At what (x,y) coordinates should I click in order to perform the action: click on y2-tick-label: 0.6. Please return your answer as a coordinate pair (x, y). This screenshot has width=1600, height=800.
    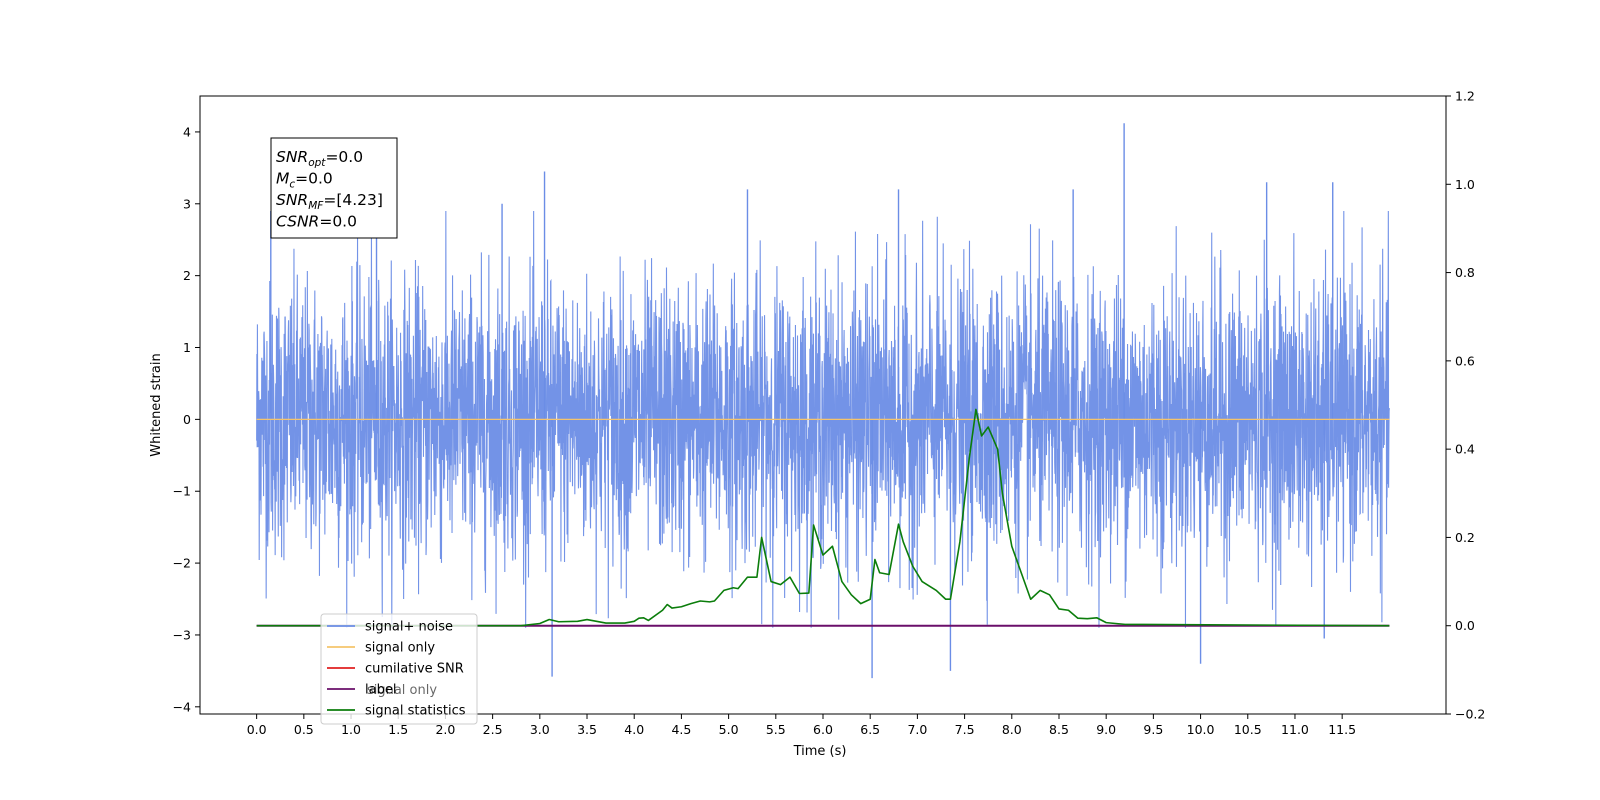
    Looking at the image, I should click on (1465, 360).